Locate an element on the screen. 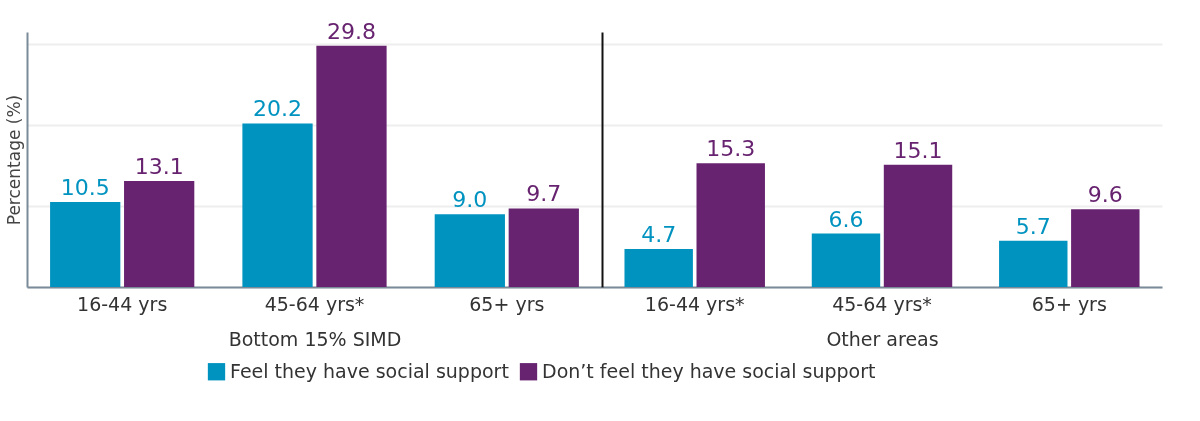 The width and height of the screenshot is (1200, 421). data-label: 29.8 is located at coordinates (351, 31).